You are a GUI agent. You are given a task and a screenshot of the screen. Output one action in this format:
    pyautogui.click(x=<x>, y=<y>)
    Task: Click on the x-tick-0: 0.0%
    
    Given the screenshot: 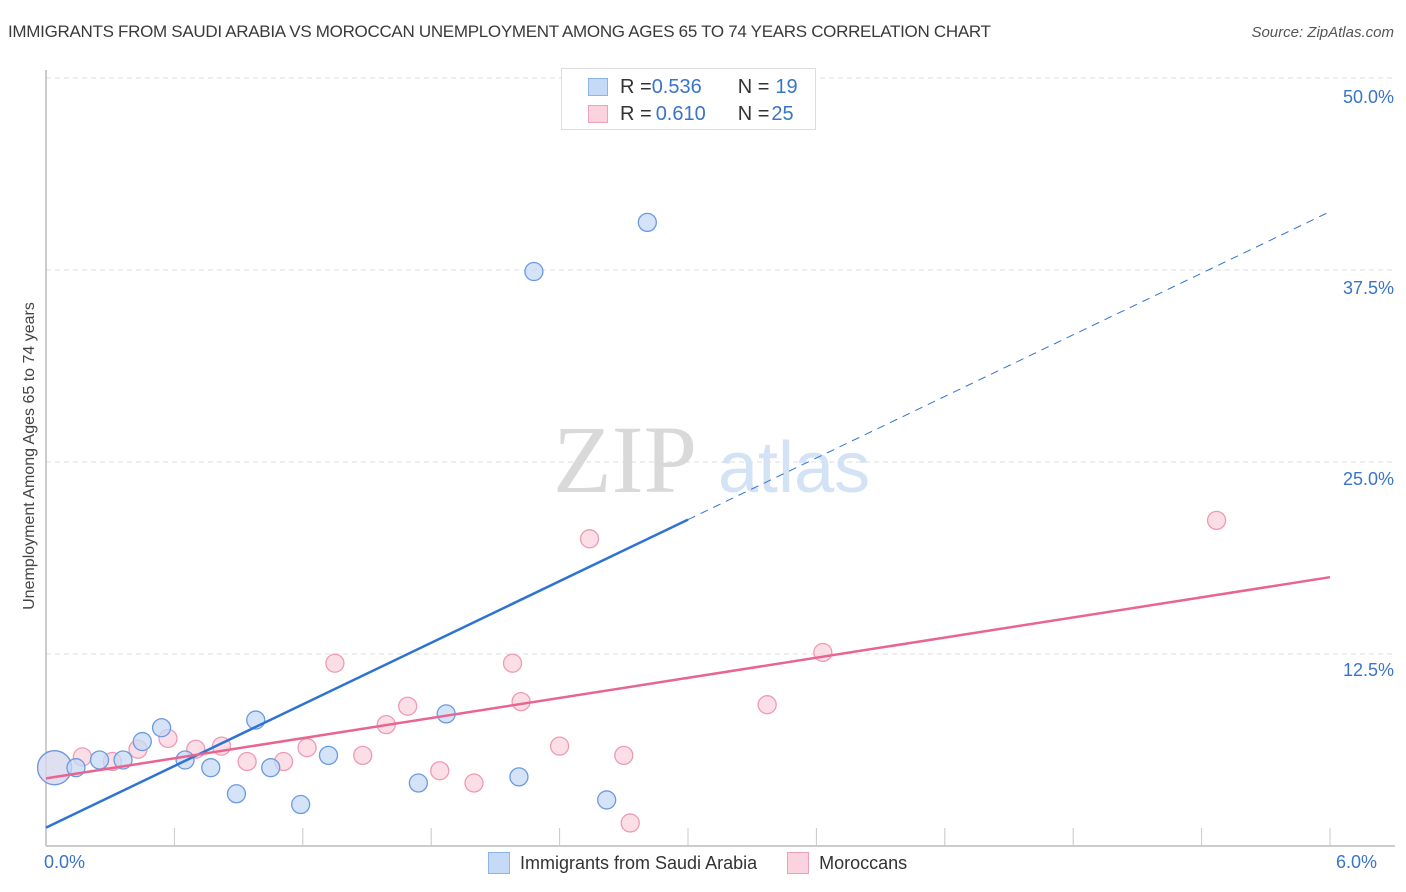 What is the action you would take?
    pyautogui.click(x=65, y=862)
    